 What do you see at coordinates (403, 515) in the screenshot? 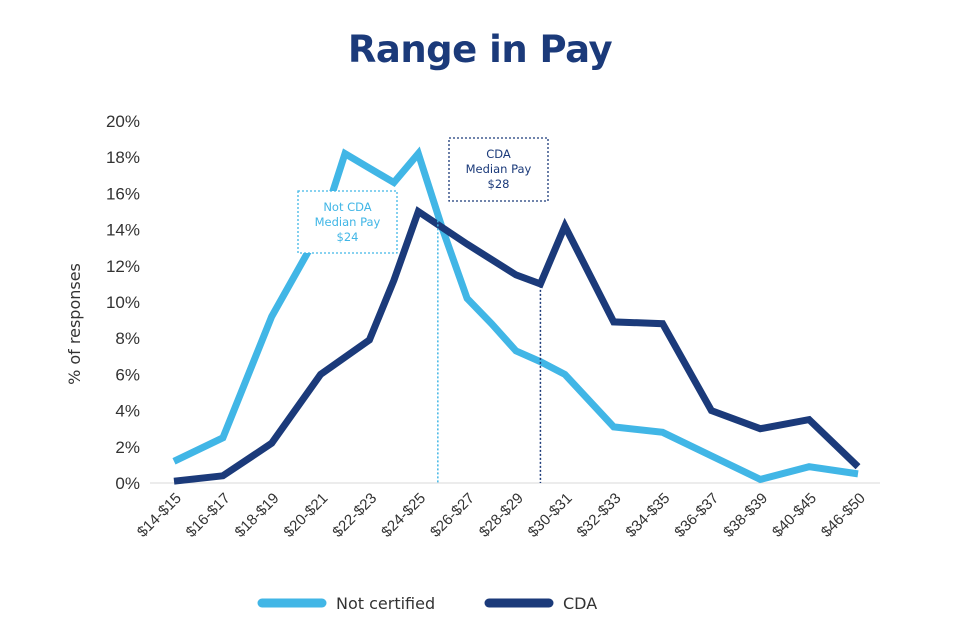
I see `x-tick-label: $24-$25` at bounding box center [403, 515].